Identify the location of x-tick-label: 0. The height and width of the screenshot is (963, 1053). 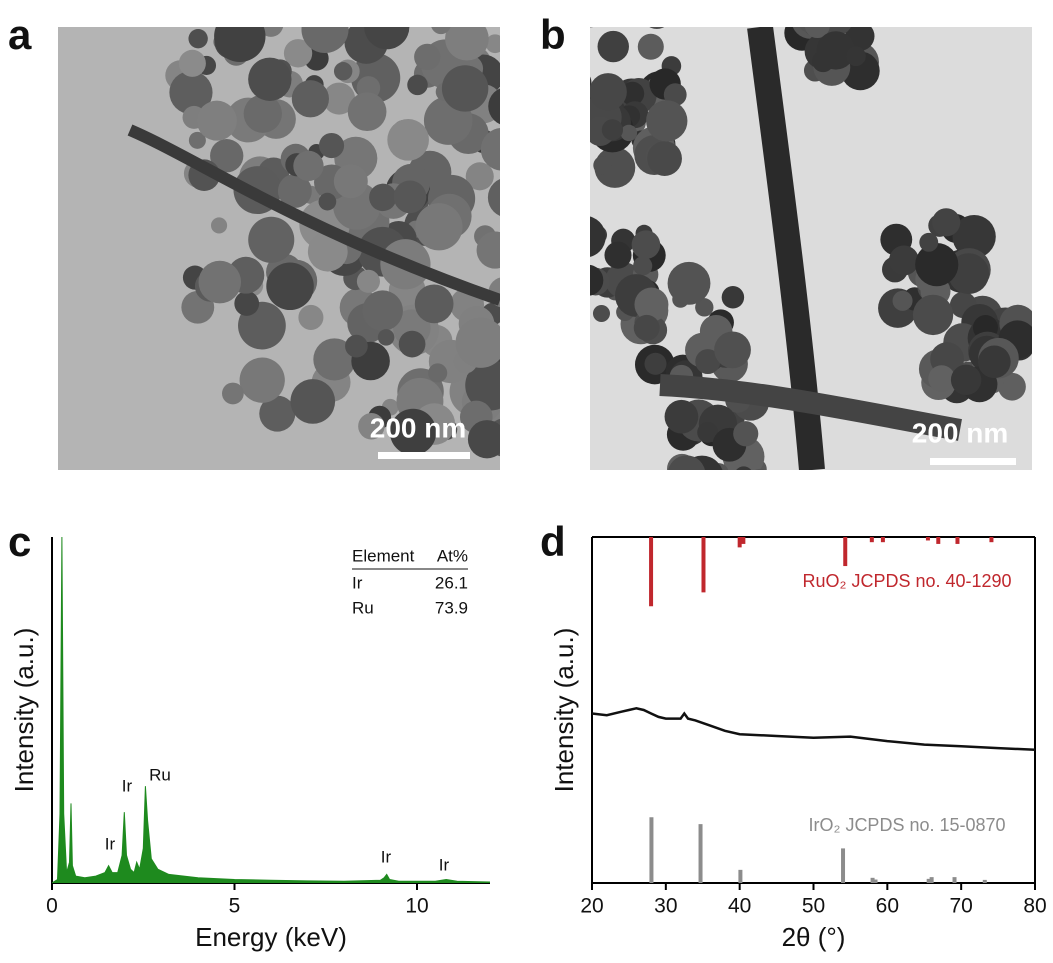
(52, 906).